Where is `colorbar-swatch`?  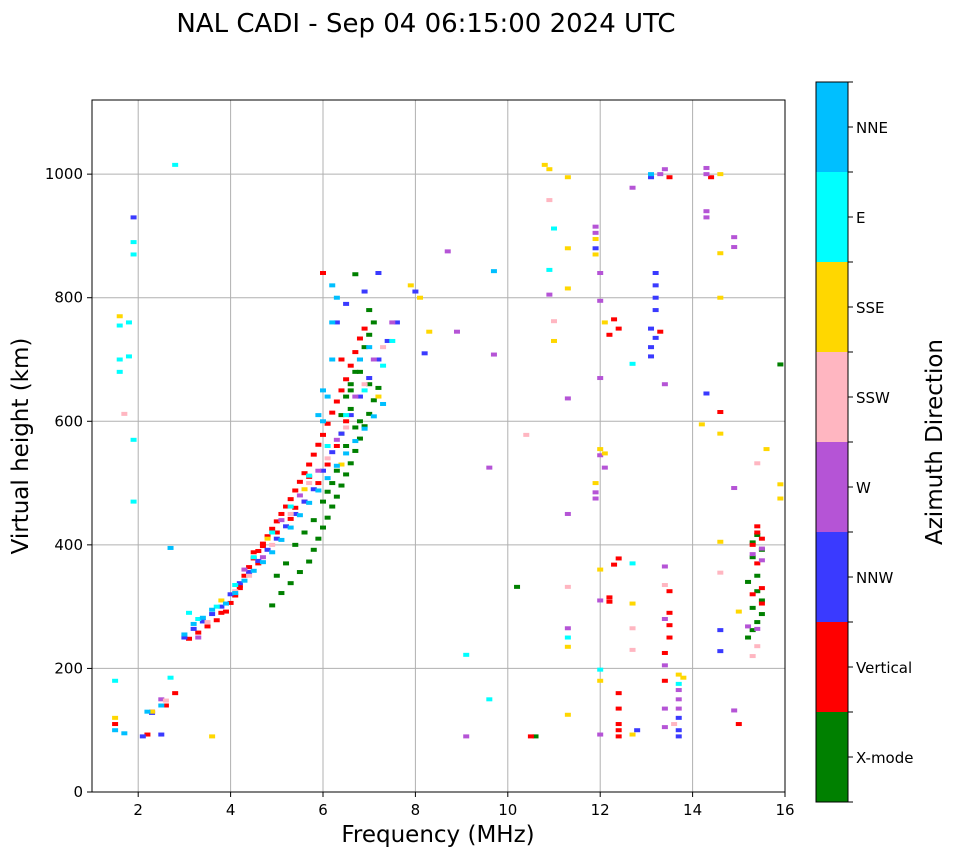 colorbar-swatch is located at coordinates (832, 757).